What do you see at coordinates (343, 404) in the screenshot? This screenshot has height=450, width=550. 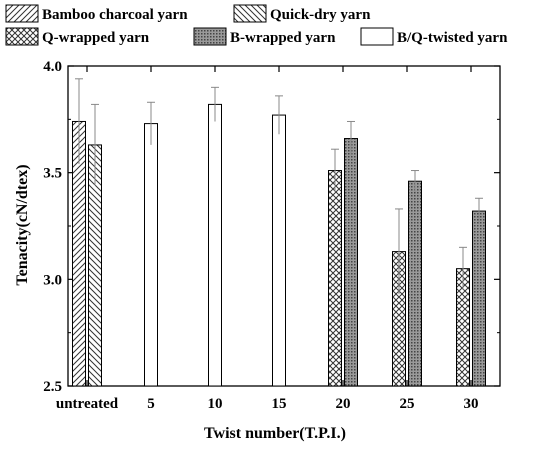 I see `x-tick-label: 20` at bounding box center [343, 404].